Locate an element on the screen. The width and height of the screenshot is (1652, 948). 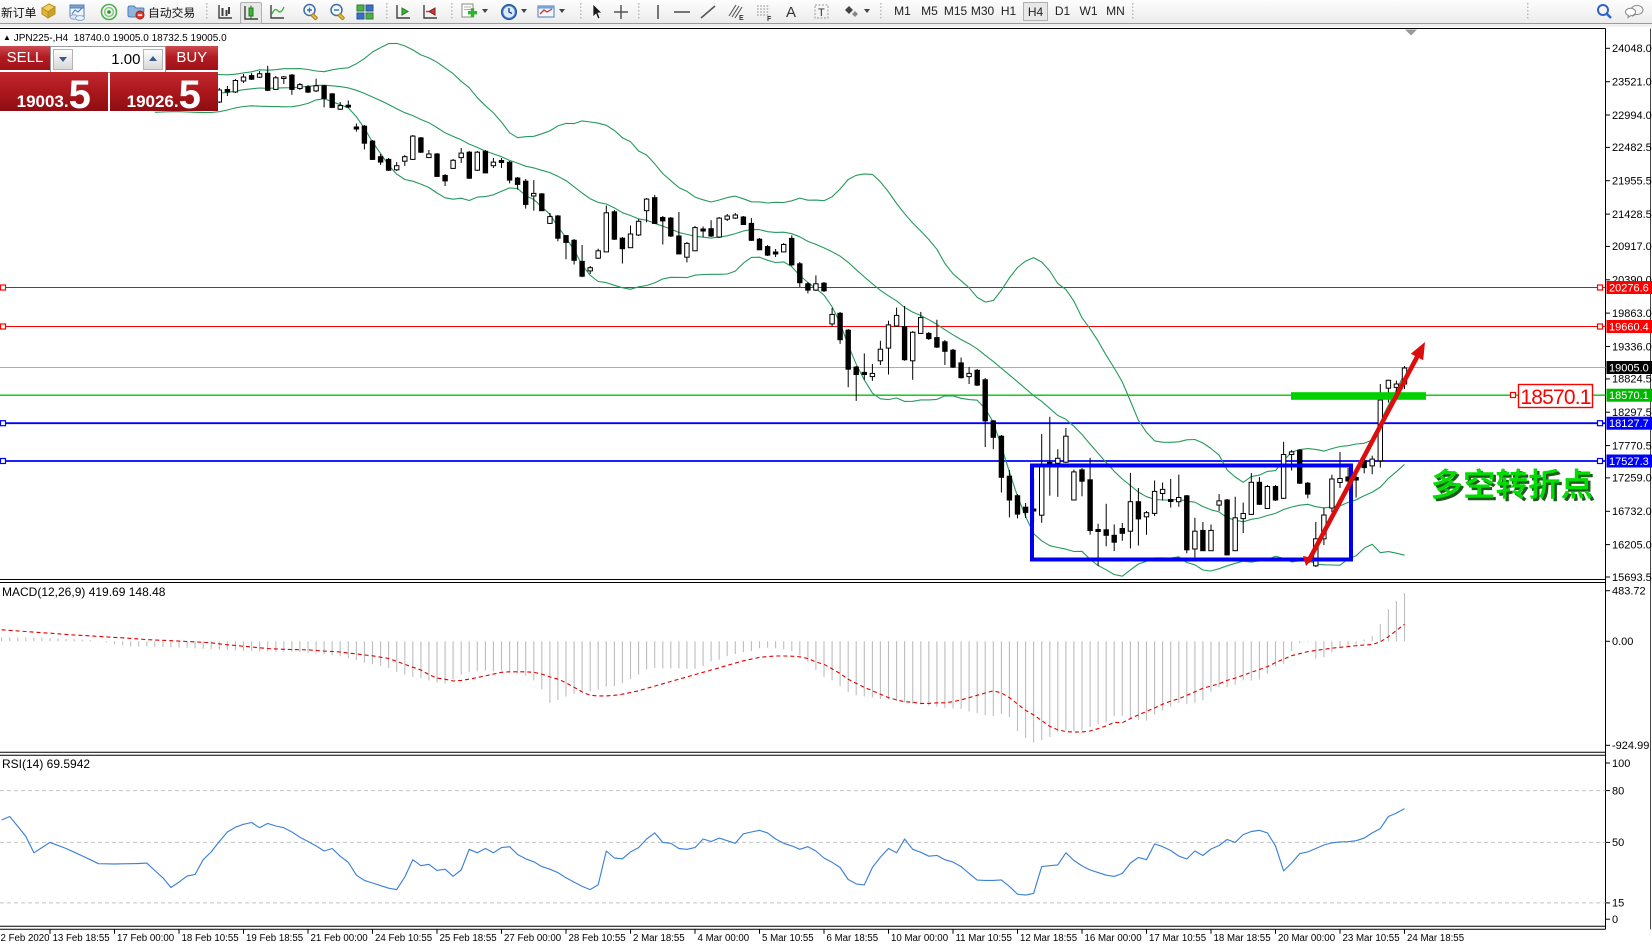
svg-text: 18297.5 is located at coordinates (1632, 413).